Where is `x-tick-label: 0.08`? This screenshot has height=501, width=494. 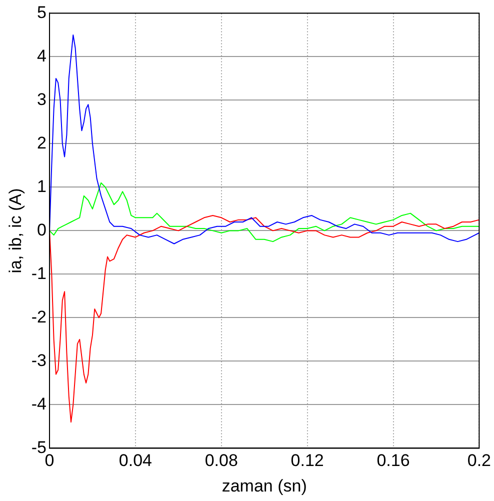 x-tick-label: 0.08 is located at coordinates (221, 460).